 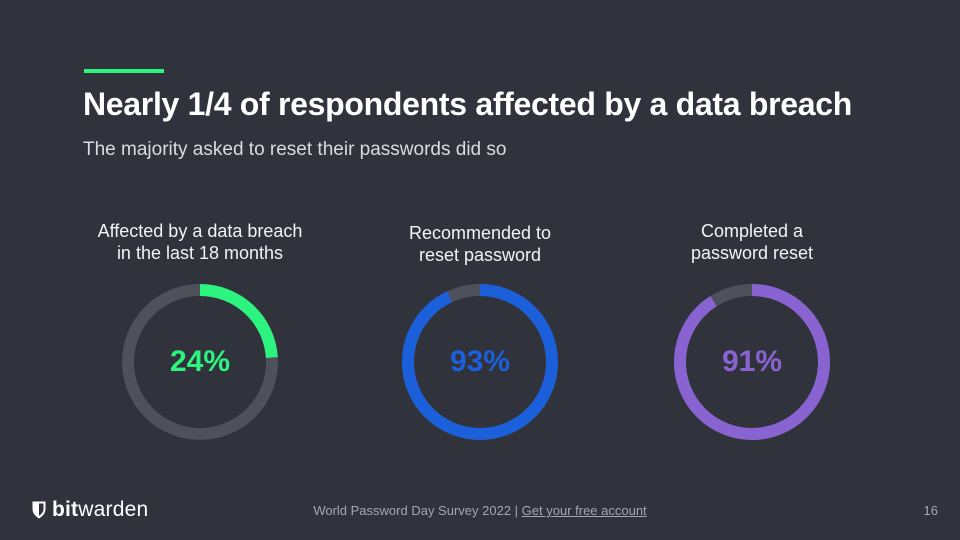 I want to click on footer-survey-text: World Password Day Survey 2022 |, so click(x=417, y=510).